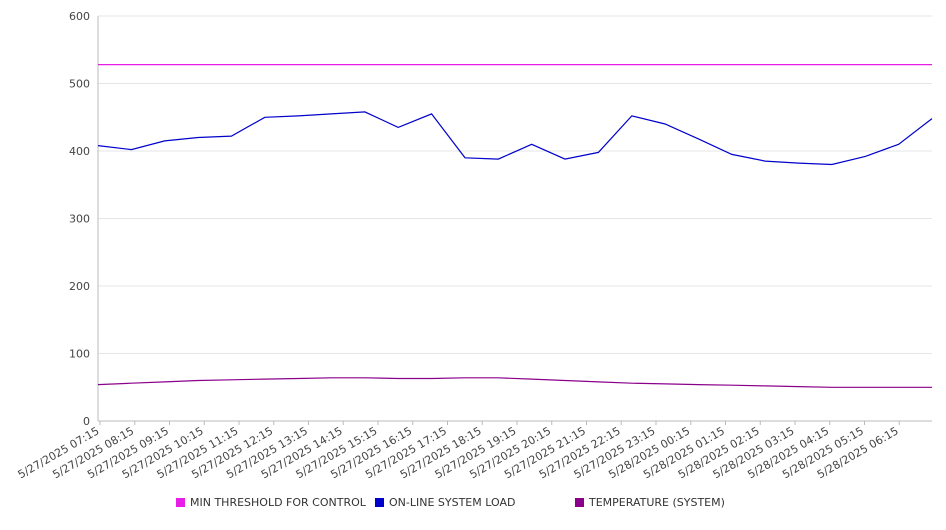  Describe the element at coordinates (79, 151) in the screenshot. I see `y-tick-label: 400` at that location.